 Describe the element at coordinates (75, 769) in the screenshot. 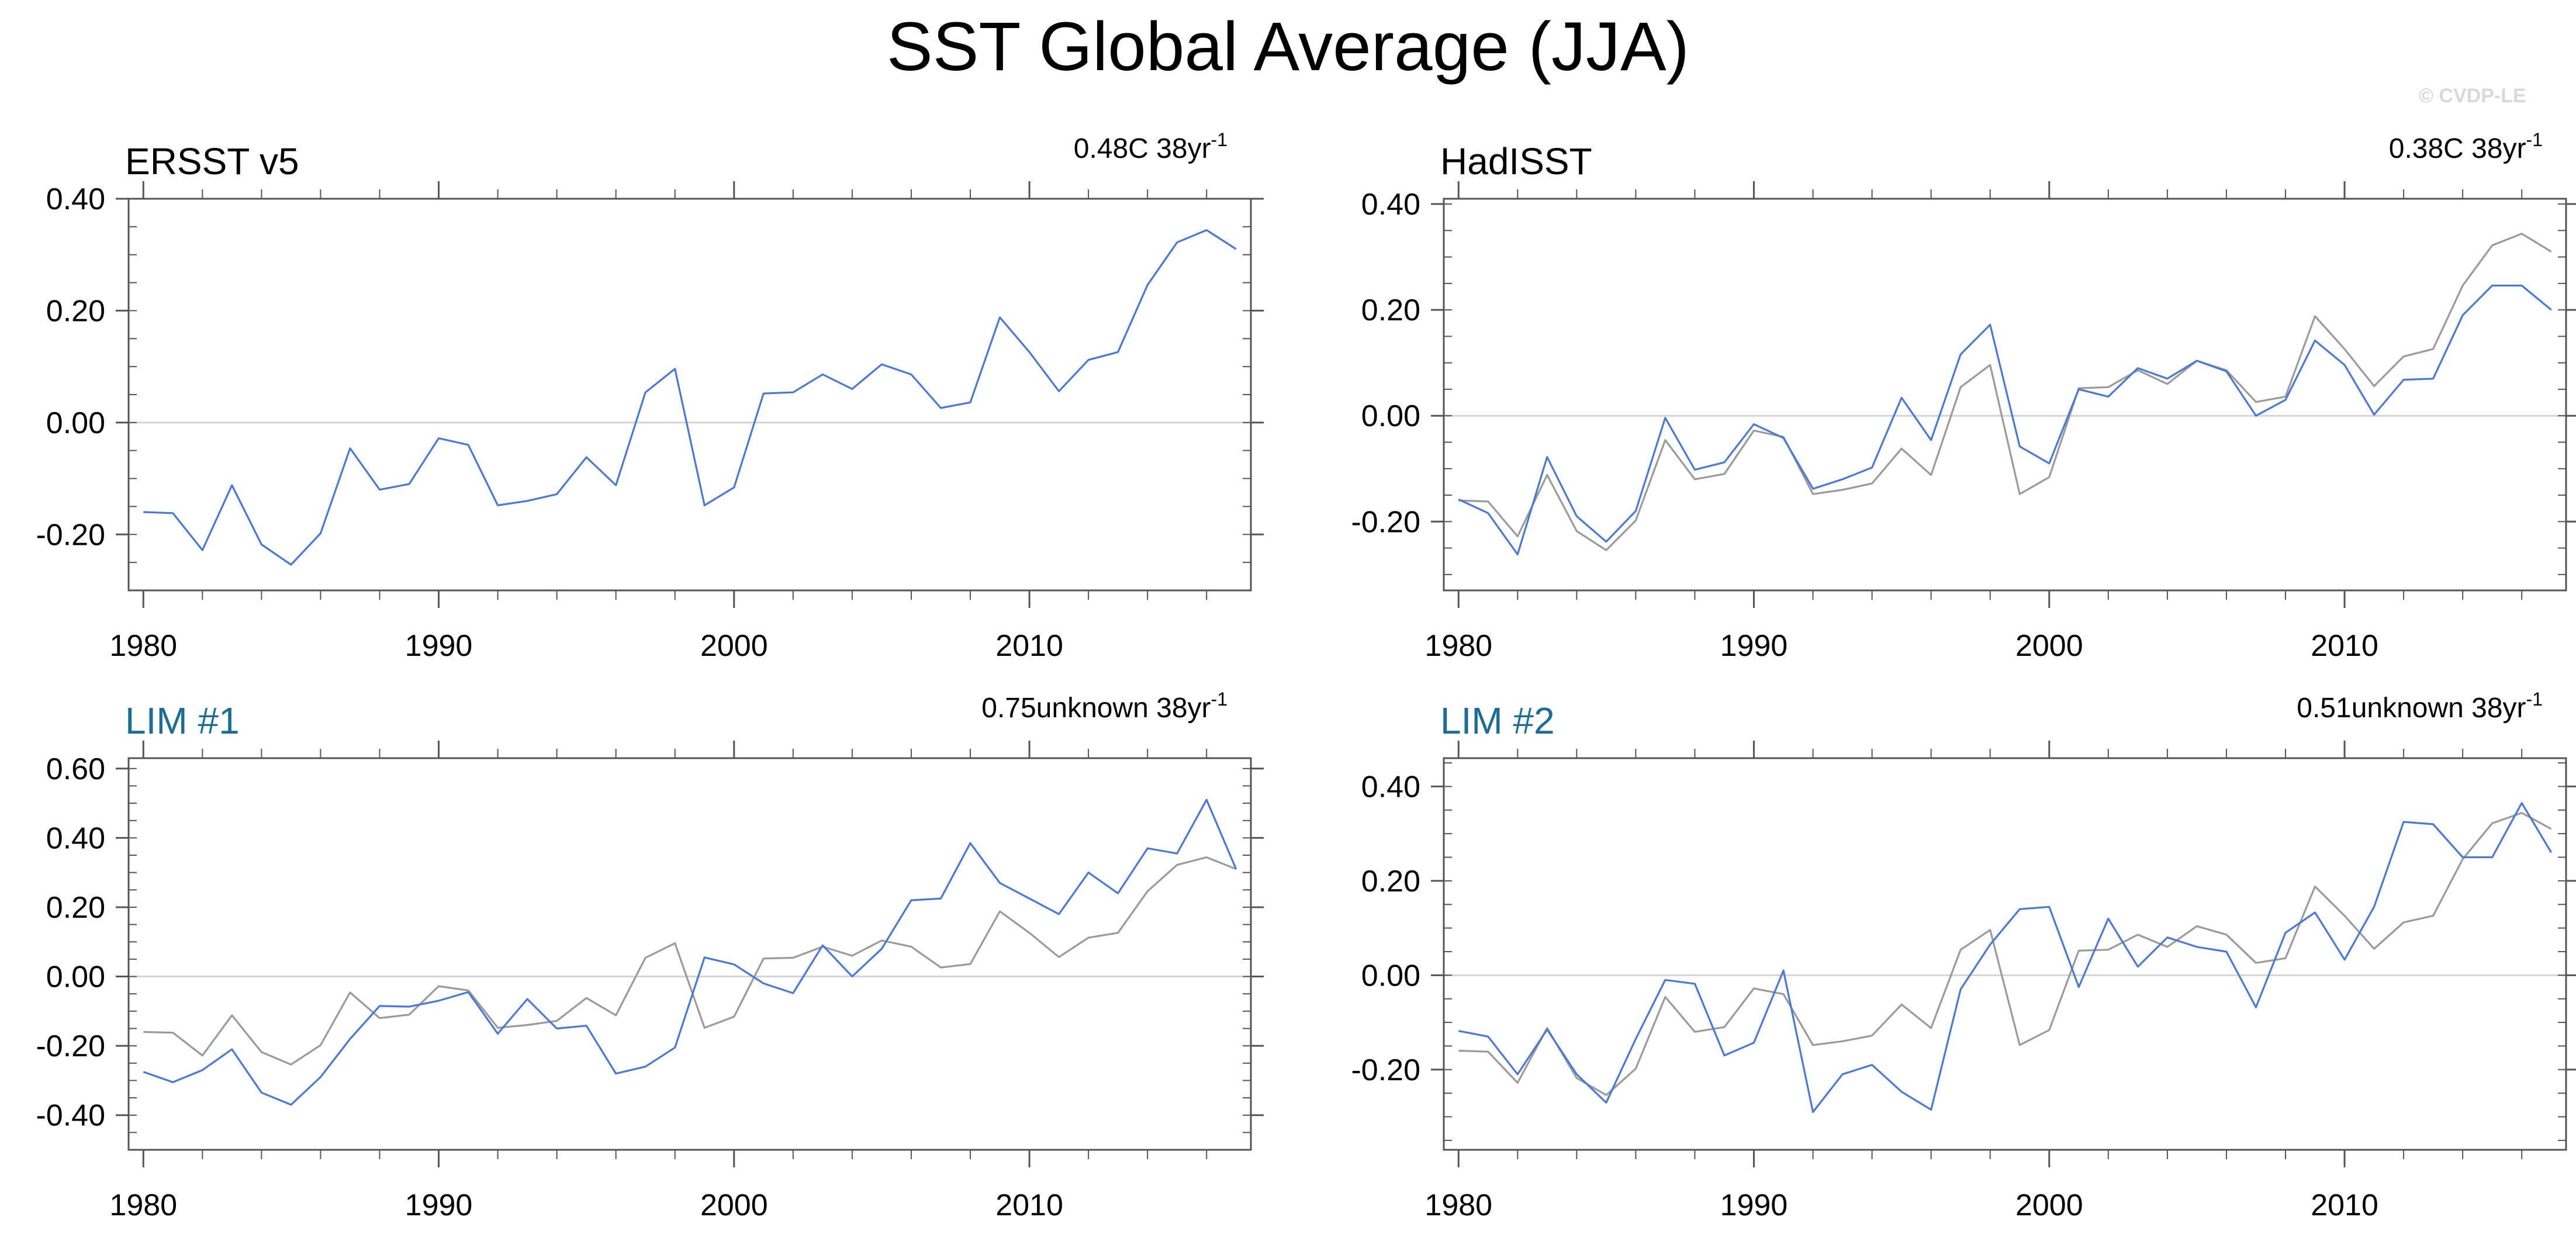

I see `y-tick-label: 0.60` at that location.